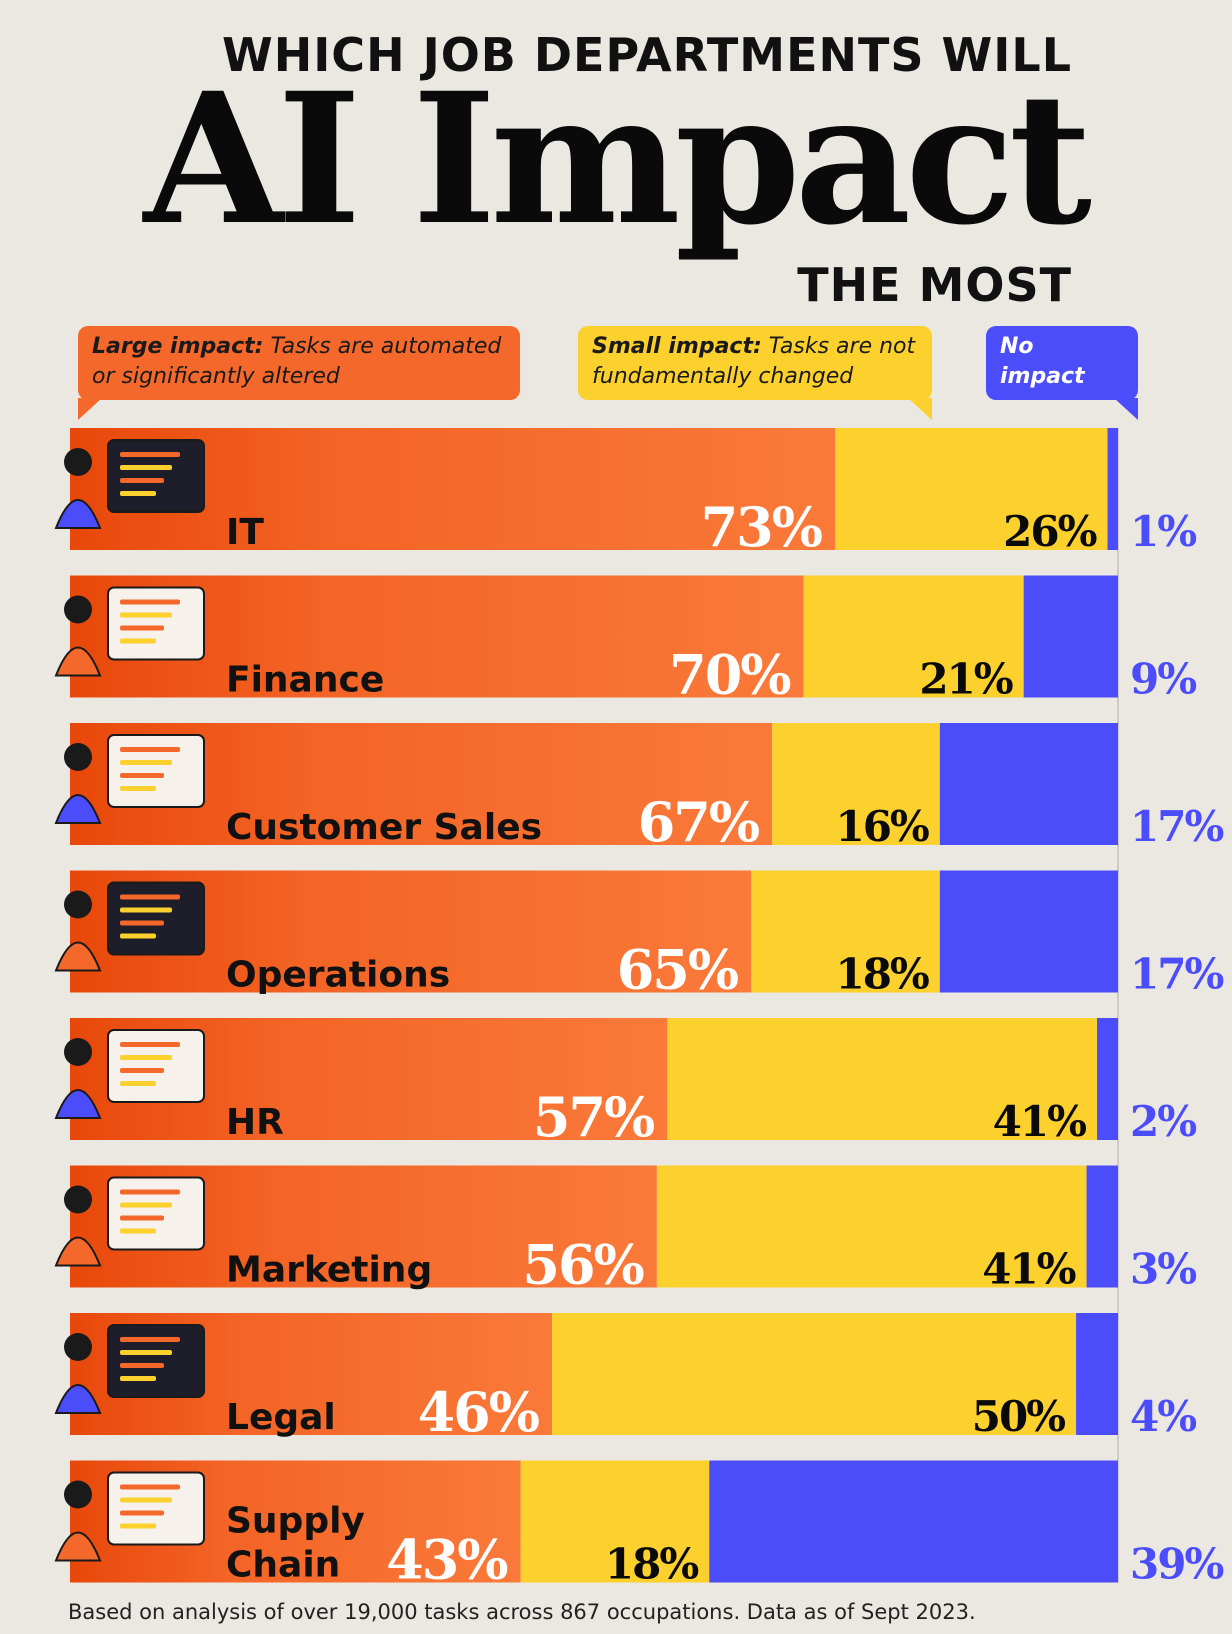 The image size is (1232, 1634). Describe the element at coordinates (646, 55) in the screenshot. I see `title-line-1: WHICH JOB DEPARTMENTS WILL` at that location.